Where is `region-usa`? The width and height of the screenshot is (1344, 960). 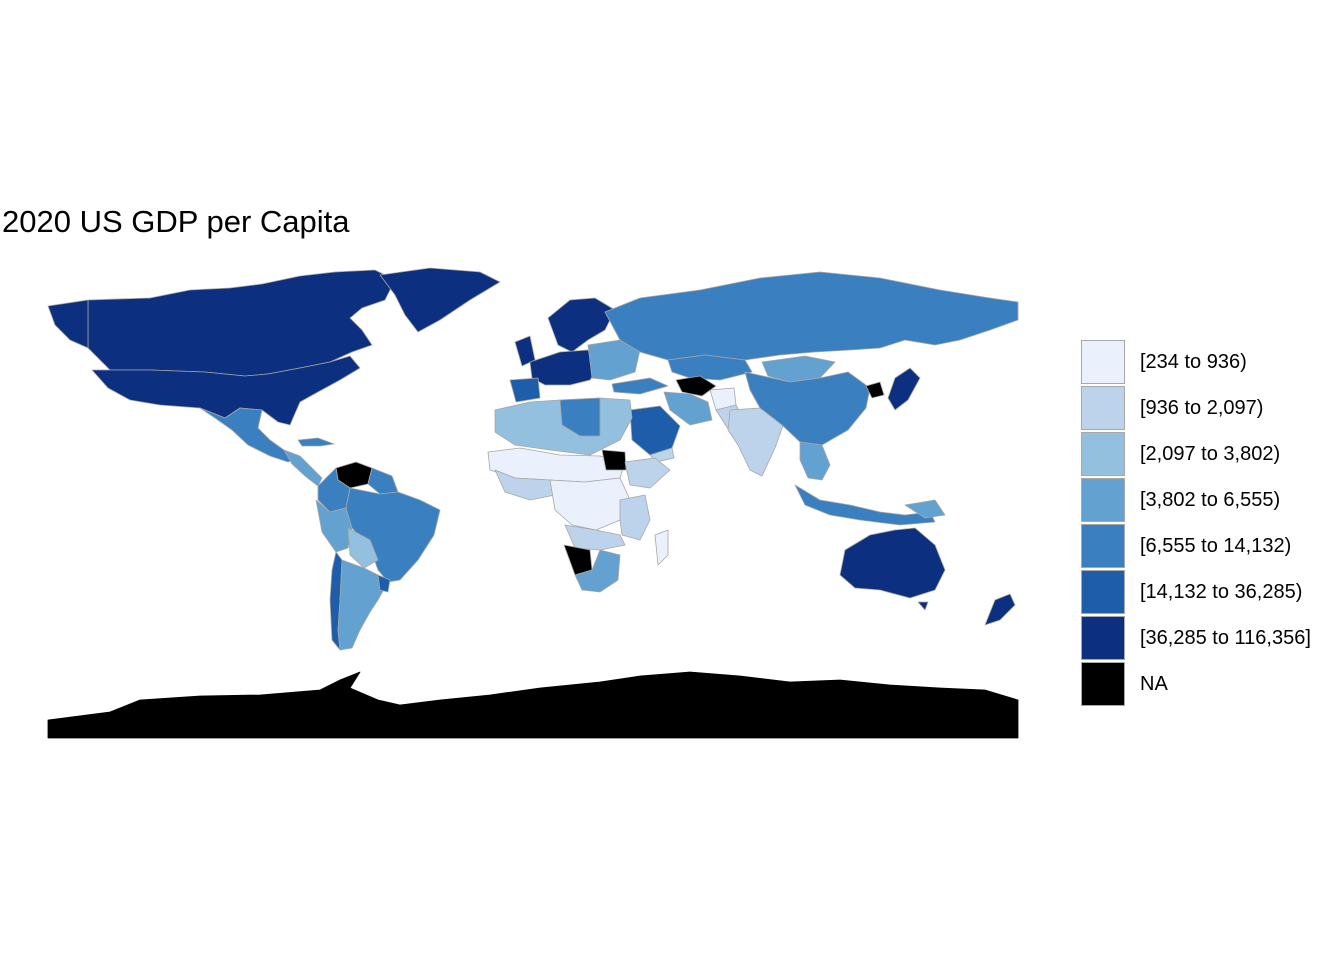 region-usa is located at coordinates (226, 390).